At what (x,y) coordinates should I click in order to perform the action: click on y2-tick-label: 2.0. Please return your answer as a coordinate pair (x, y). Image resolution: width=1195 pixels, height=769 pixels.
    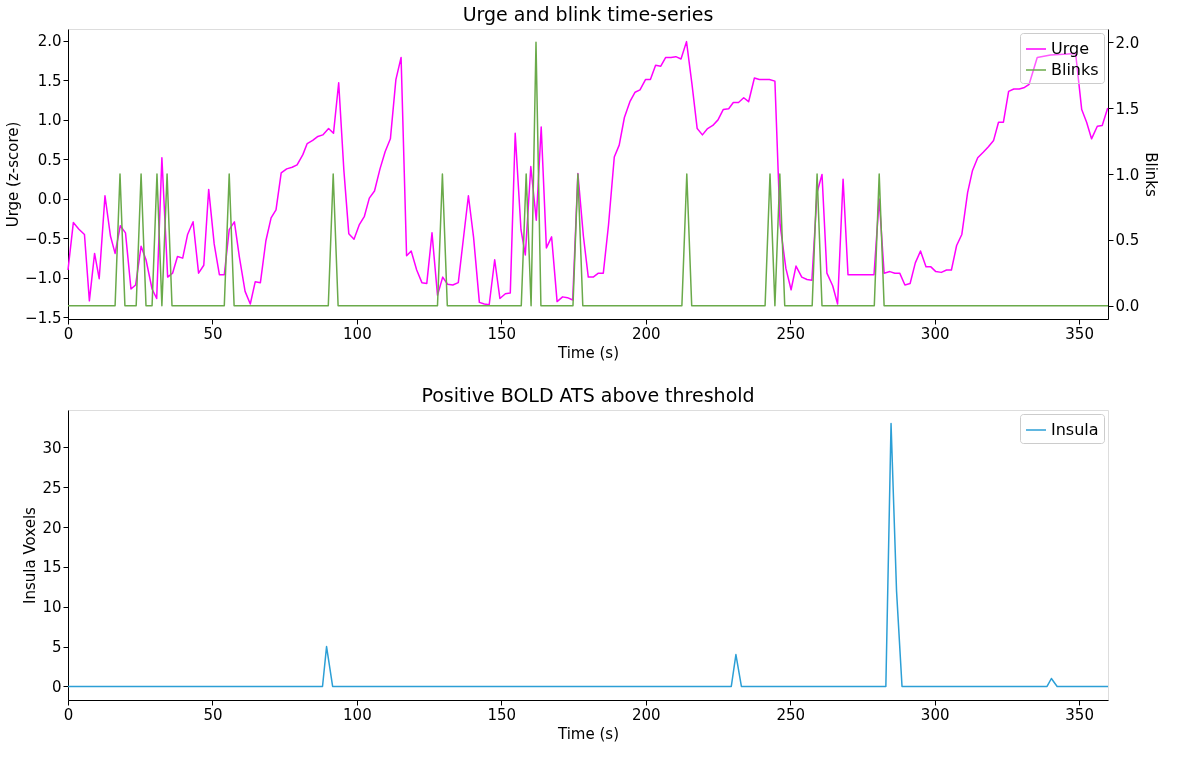
    Looking at the image, I should click on (1127, 42).